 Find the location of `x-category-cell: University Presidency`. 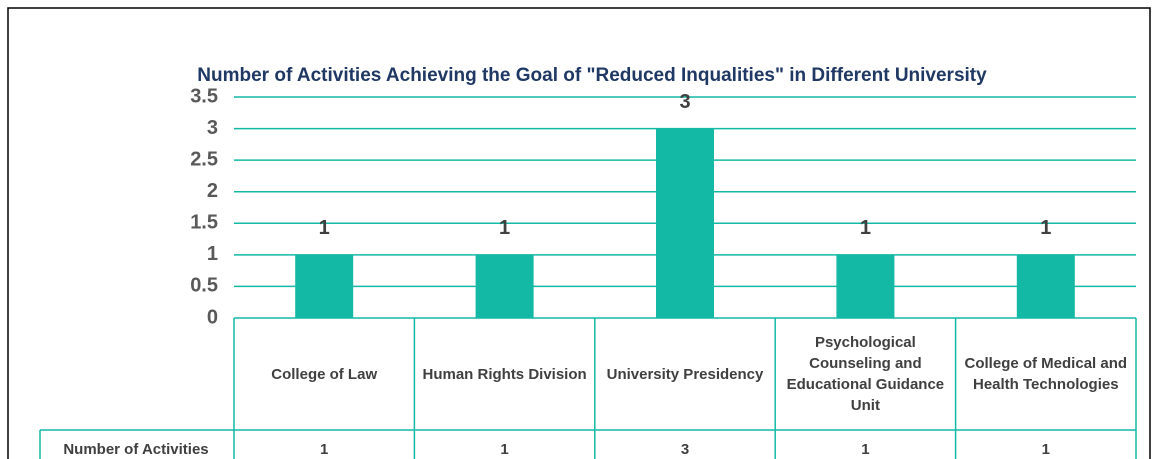

x-category-cell: University Presidency is located at coordinates (685, 374).